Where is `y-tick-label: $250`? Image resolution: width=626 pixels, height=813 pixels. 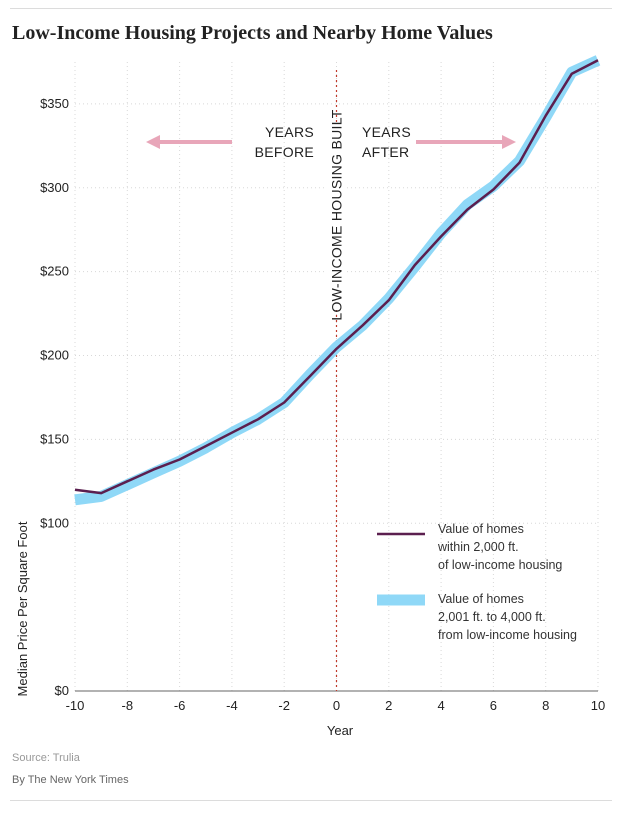 y-tick-label: $250 is located at coordinates (54, 271).